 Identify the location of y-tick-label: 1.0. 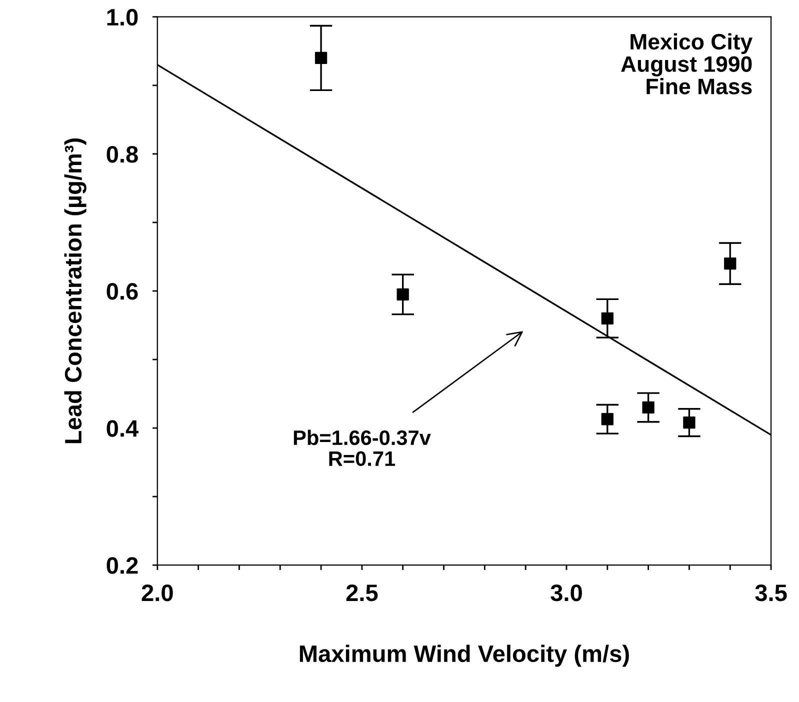
(122, 17).